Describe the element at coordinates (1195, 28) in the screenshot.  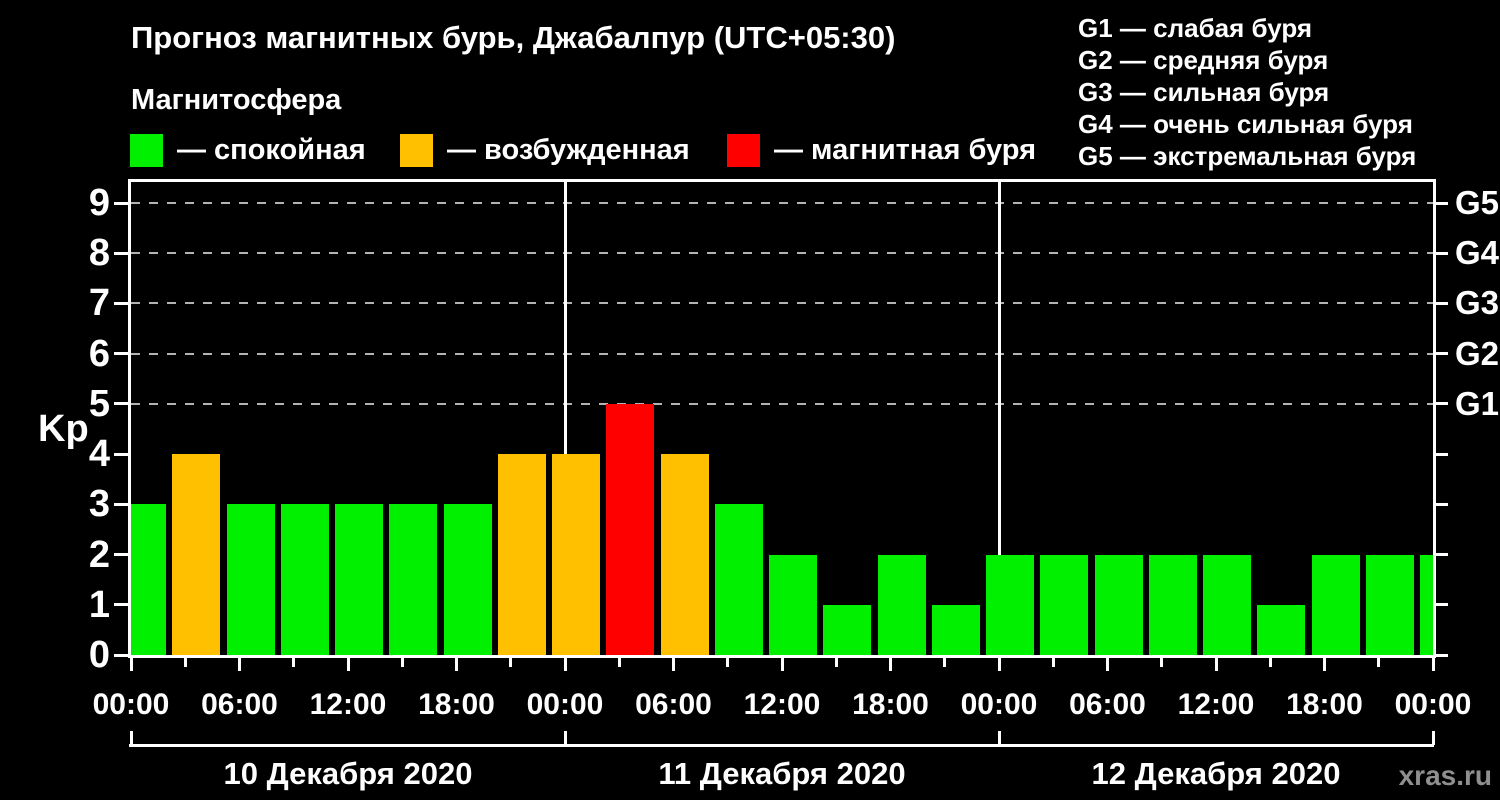
I see `g1-legend-line: G1 — слабая буря` at that location.